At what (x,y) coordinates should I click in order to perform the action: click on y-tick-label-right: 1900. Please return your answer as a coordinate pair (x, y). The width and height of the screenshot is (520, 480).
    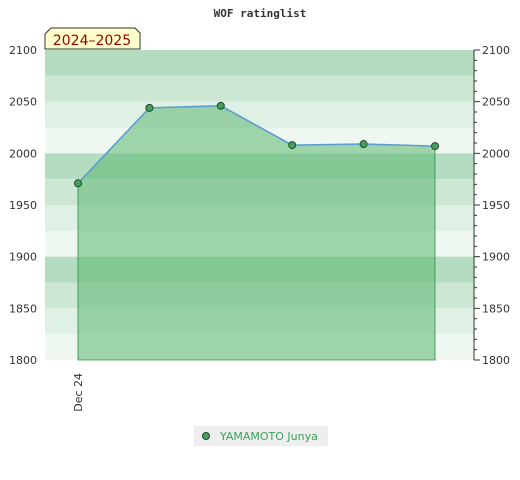
    Looking at the image, I should click on (496, 257).